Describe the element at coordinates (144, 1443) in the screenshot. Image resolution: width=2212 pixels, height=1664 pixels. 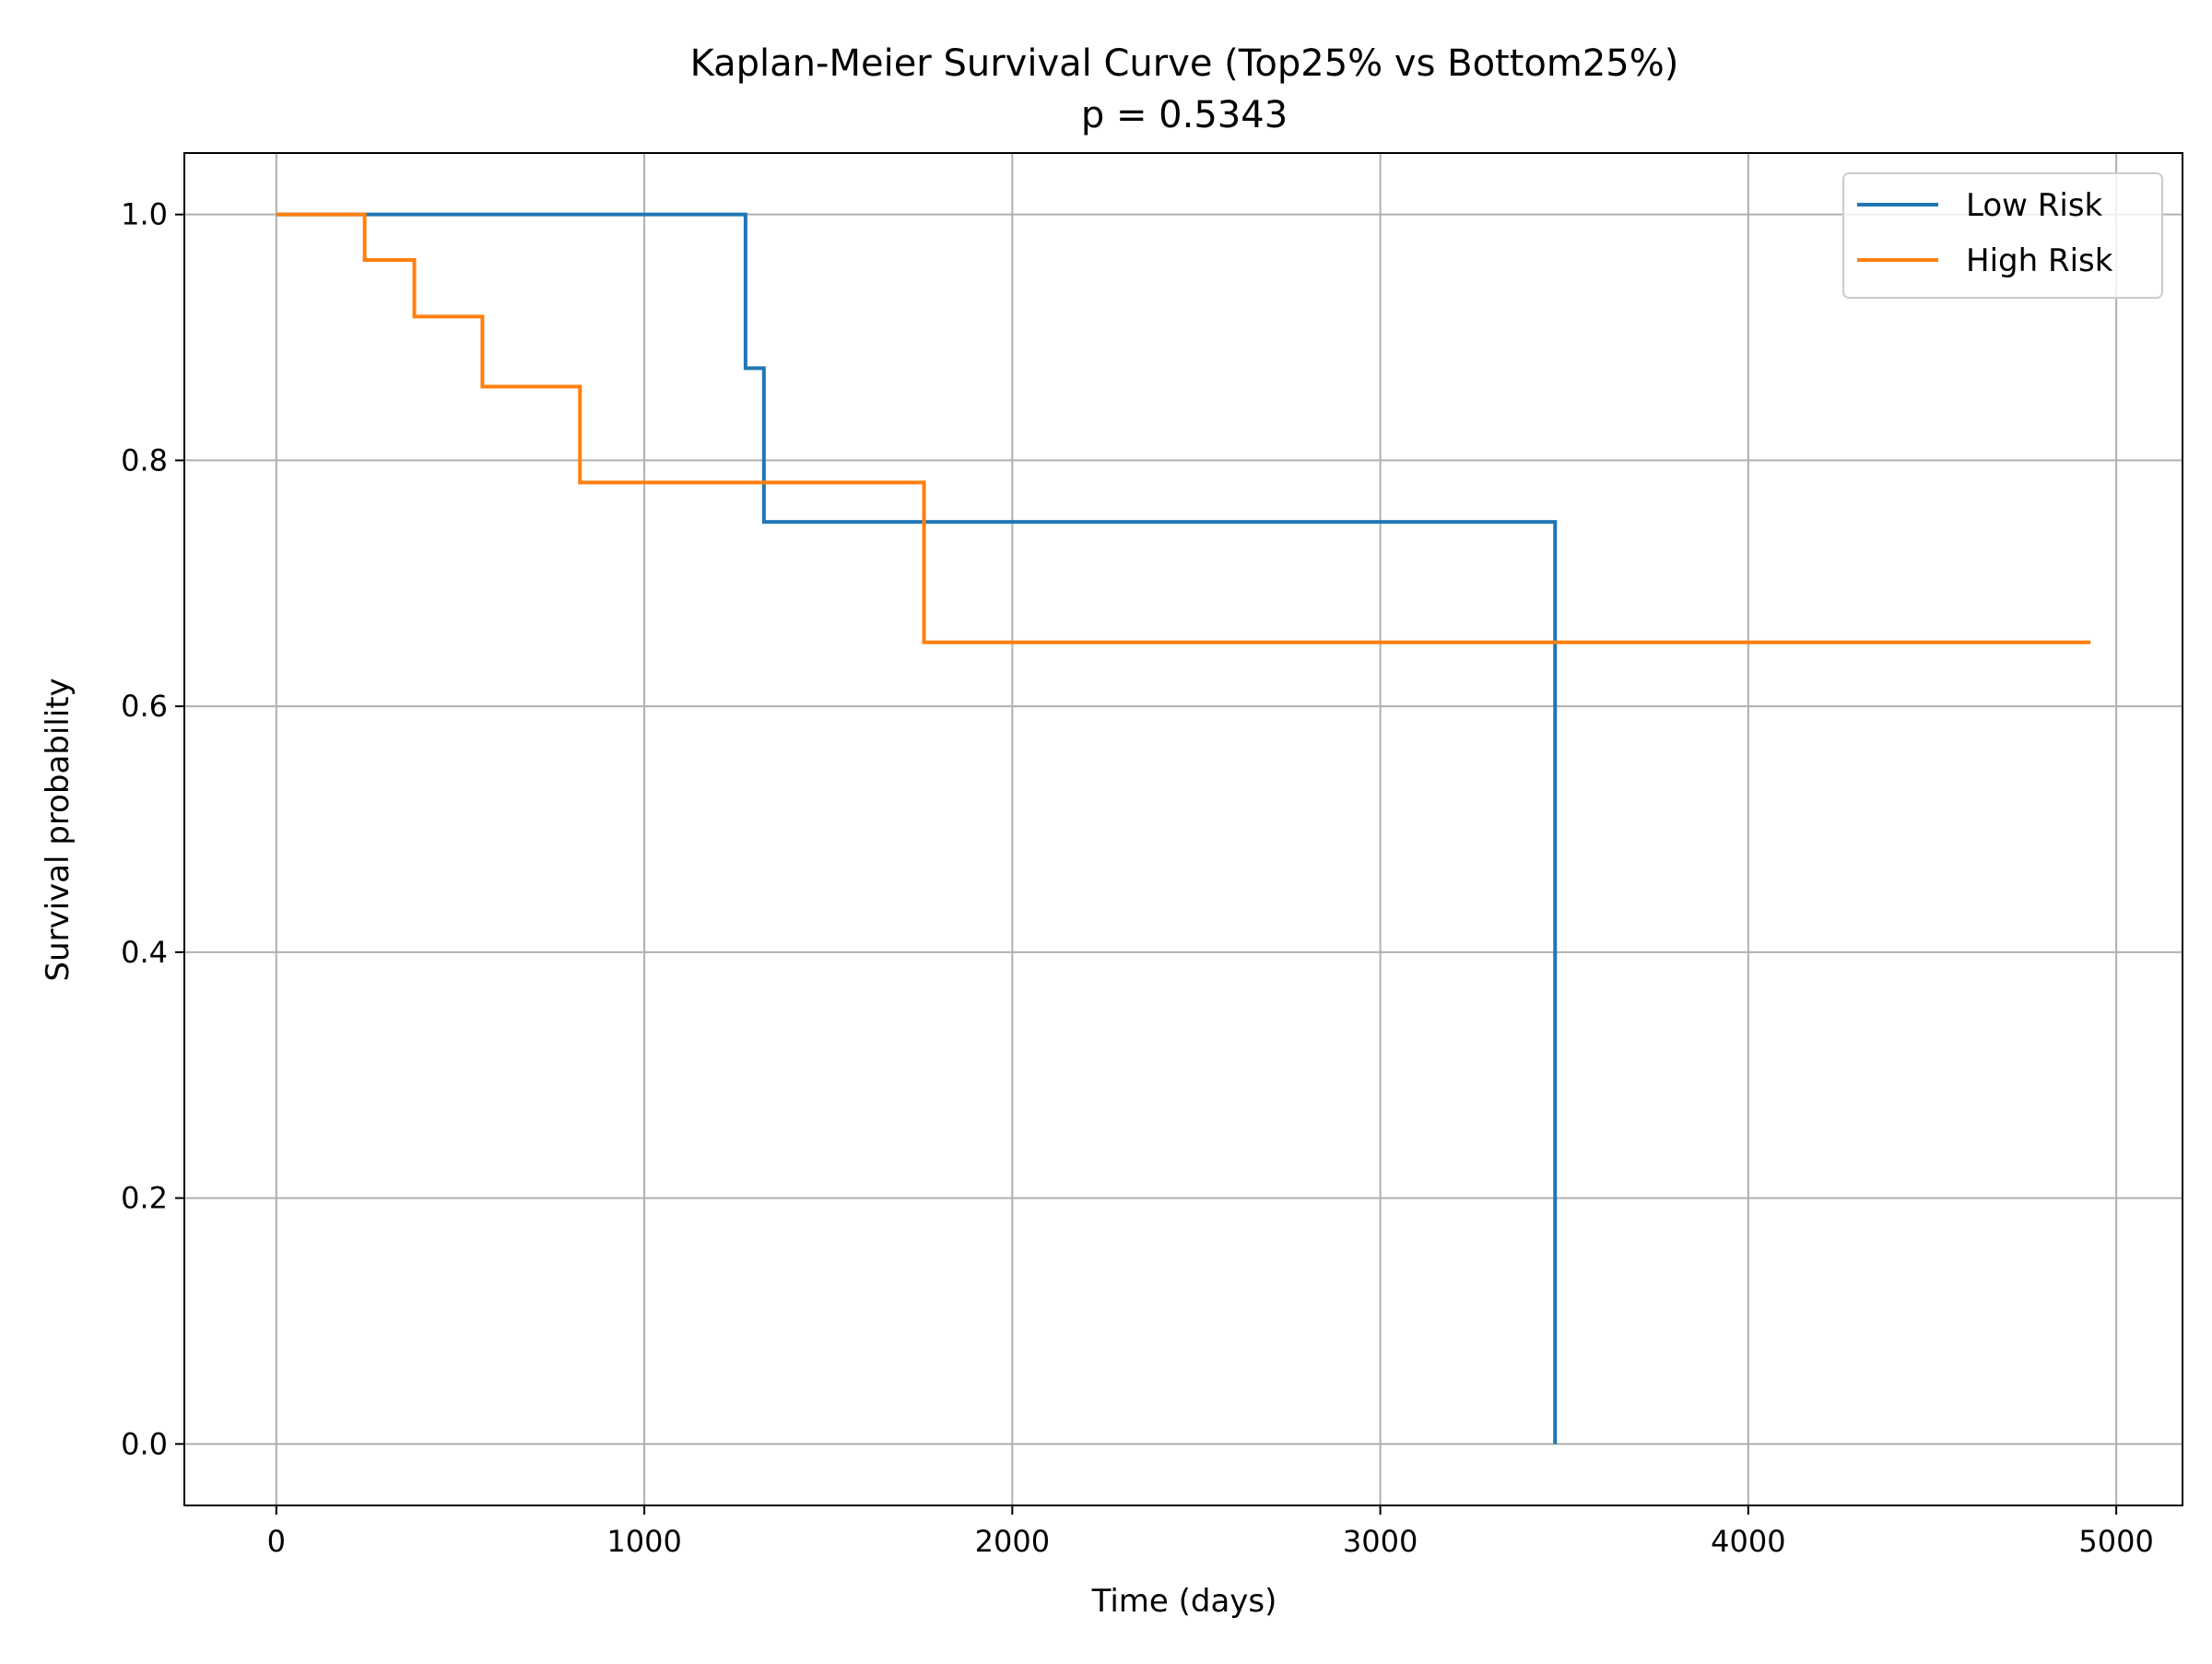
I see `y-tick-label: 0.0` at that location.